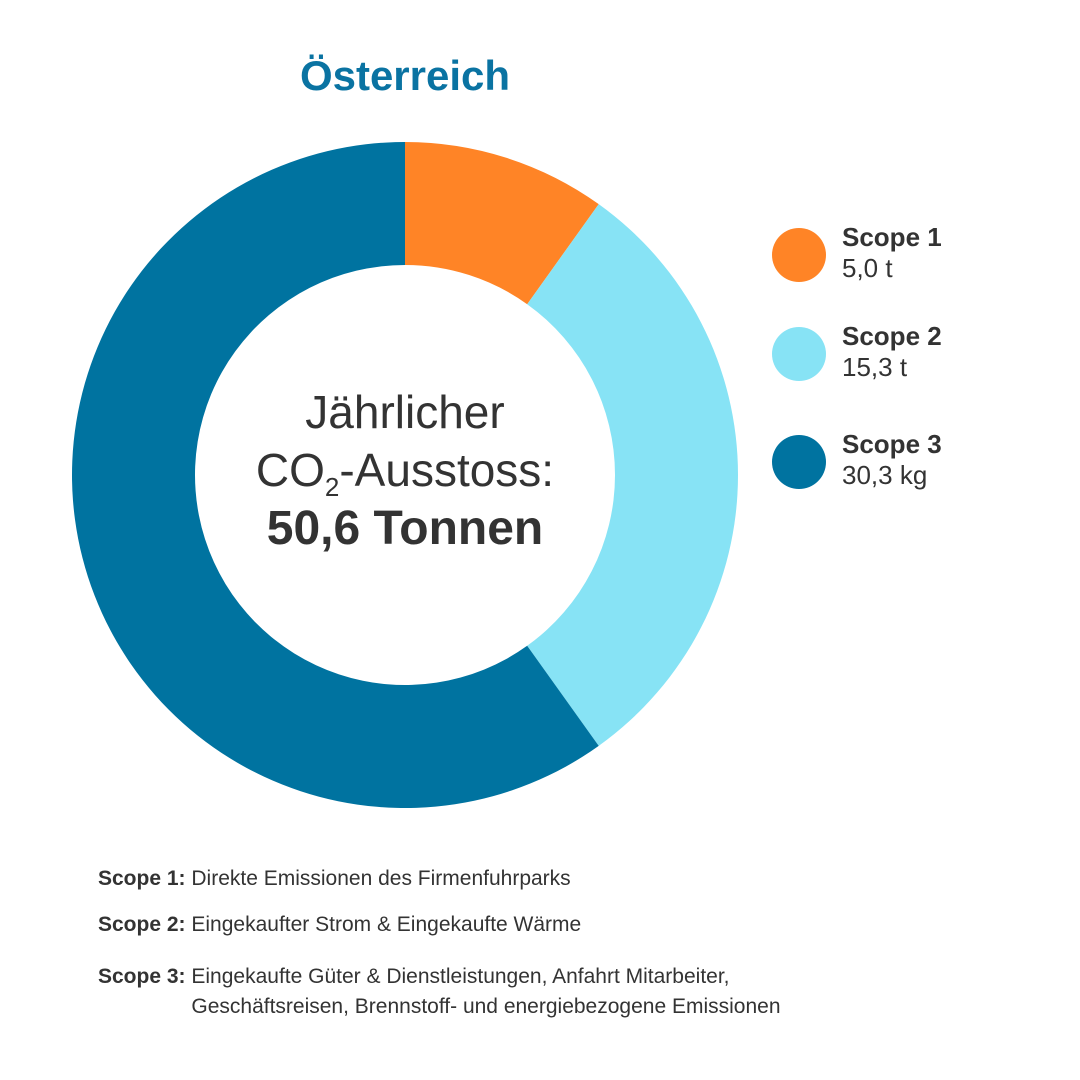 The image size is (1080, 1080). I want to click on ausstoss-text: -Ausstoss:, so click(447, 470).